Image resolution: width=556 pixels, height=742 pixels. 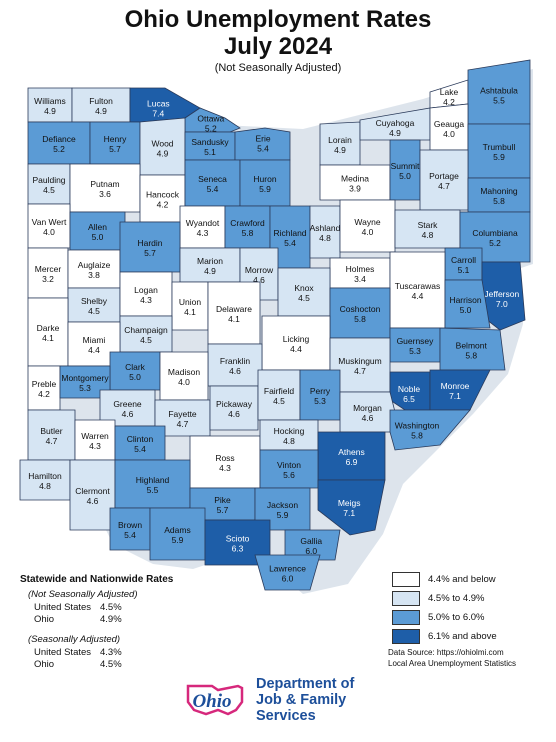 I want to click on county-name-label: Tuscarawas, so click(x=418, y=286).